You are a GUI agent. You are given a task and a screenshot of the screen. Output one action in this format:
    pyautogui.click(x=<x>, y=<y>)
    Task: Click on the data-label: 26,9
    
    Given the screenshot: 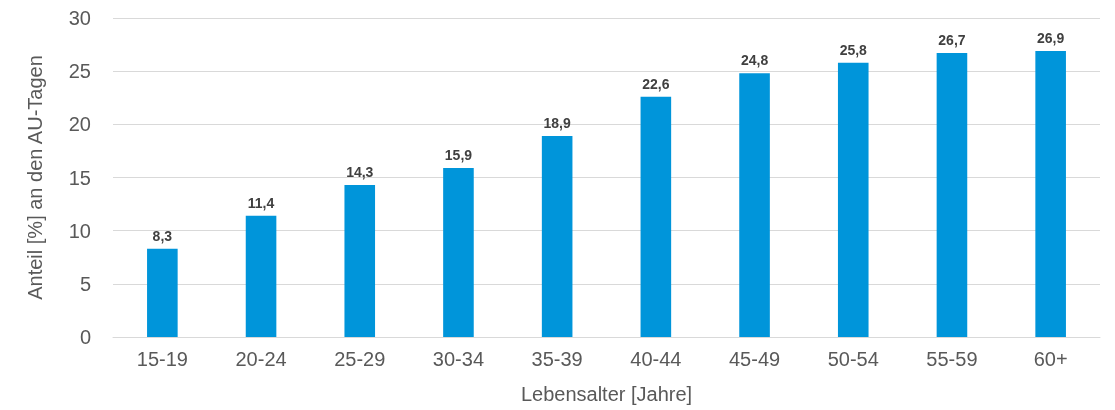 What is the action you would take?
    pyautogui.click(x=1051, y=37)
    